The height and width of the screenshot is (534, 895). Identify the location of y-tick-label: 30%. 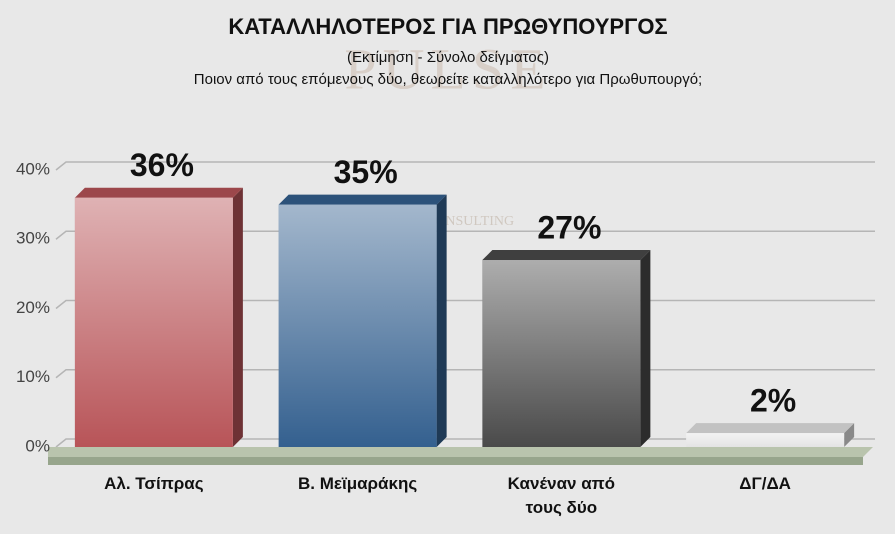
(33, 238).